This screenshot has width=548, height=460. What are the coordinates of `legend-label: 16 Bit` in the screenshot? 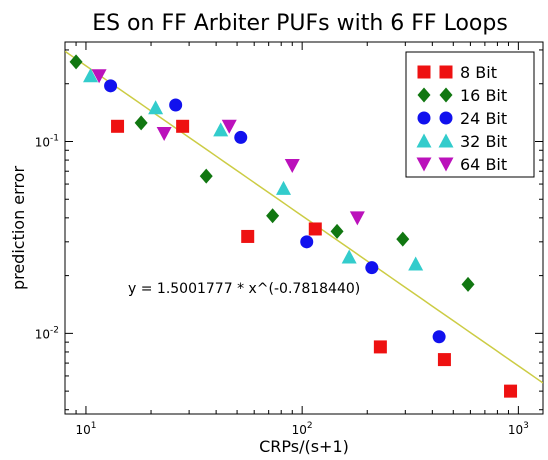 It's located at (483, 95).